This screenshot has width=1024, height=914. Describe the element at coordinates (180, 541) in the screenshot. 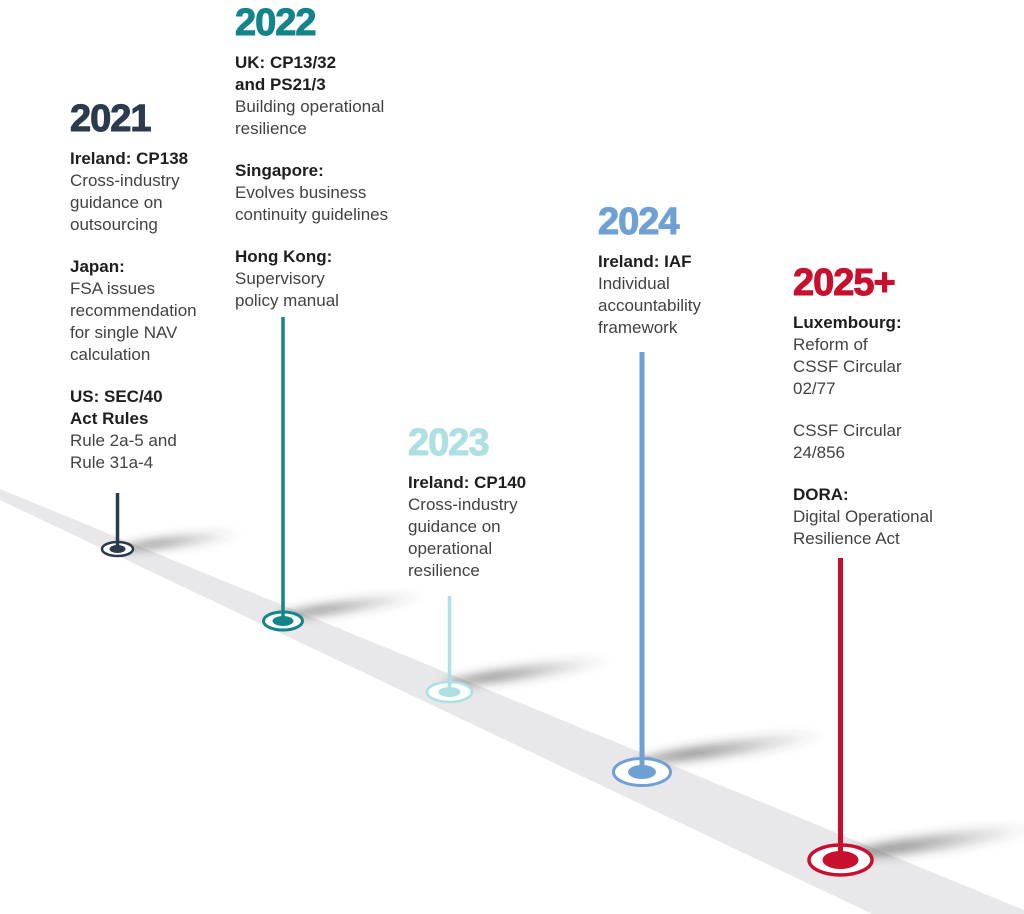

I see `pin-shadow-2021` at that location.